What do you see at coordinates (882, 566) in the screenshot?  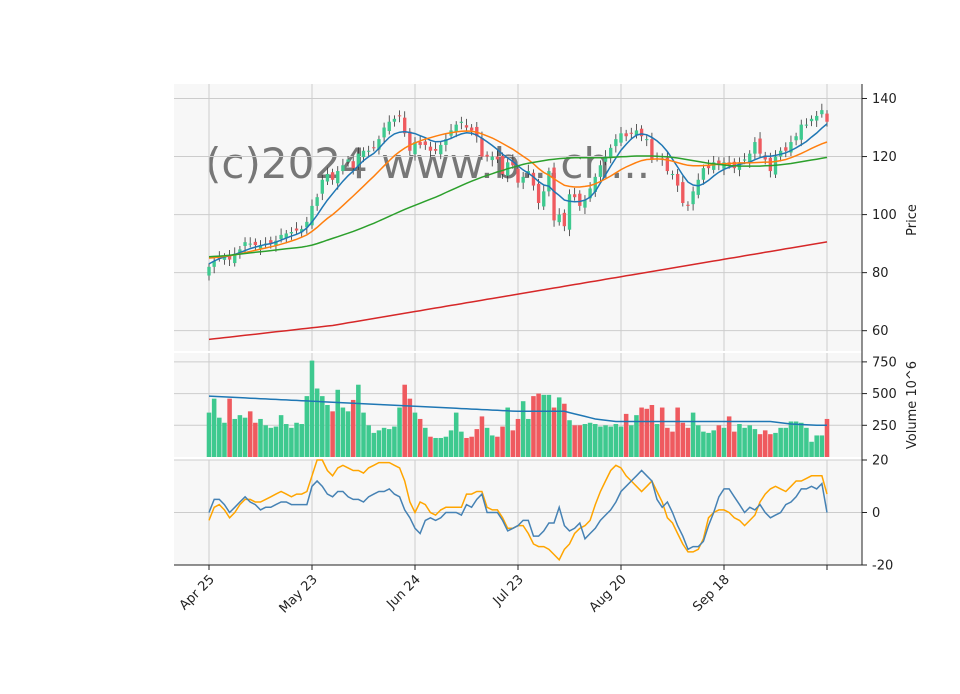 I see `oscillator-tick-label: -20` at bounding box center [882, 566].